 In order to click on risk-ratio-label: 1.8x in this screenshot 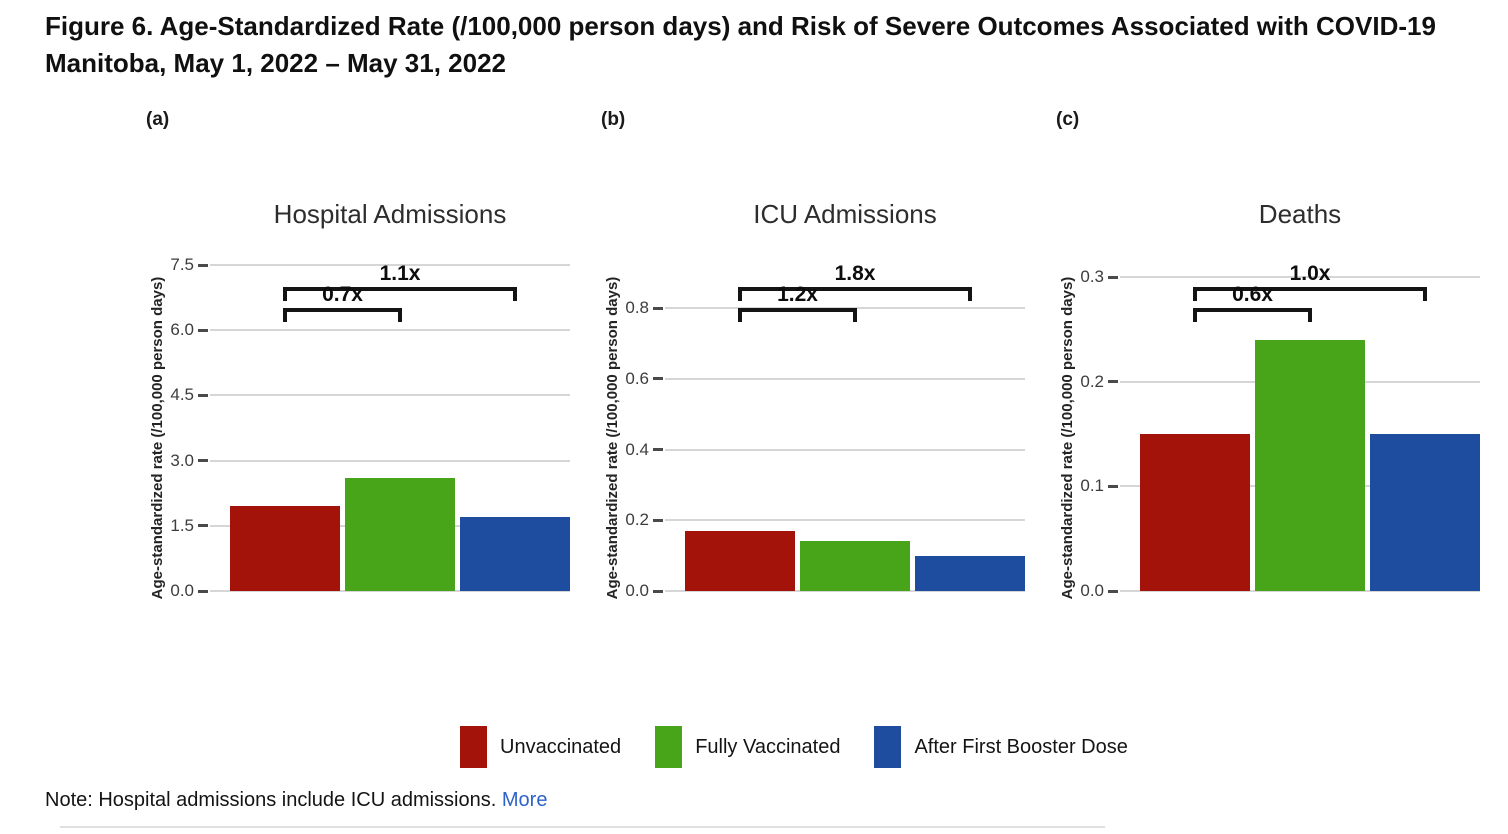, I will do `click(855, 273)`.